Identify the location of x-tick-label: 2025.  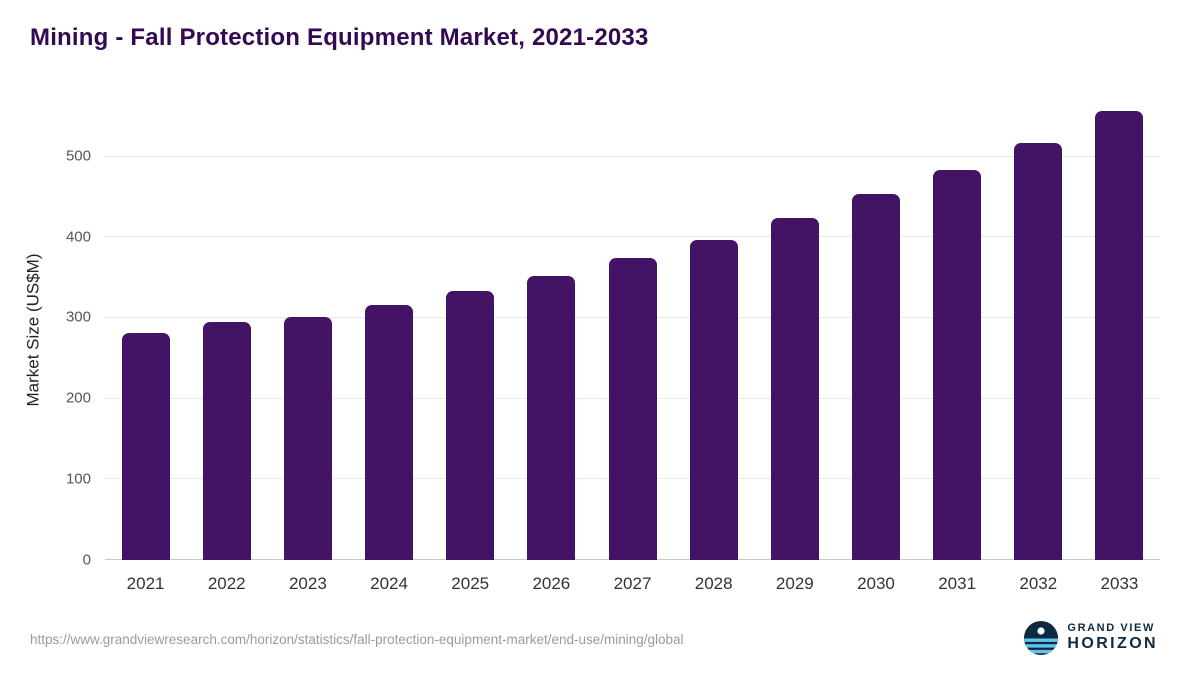
(470, 583).